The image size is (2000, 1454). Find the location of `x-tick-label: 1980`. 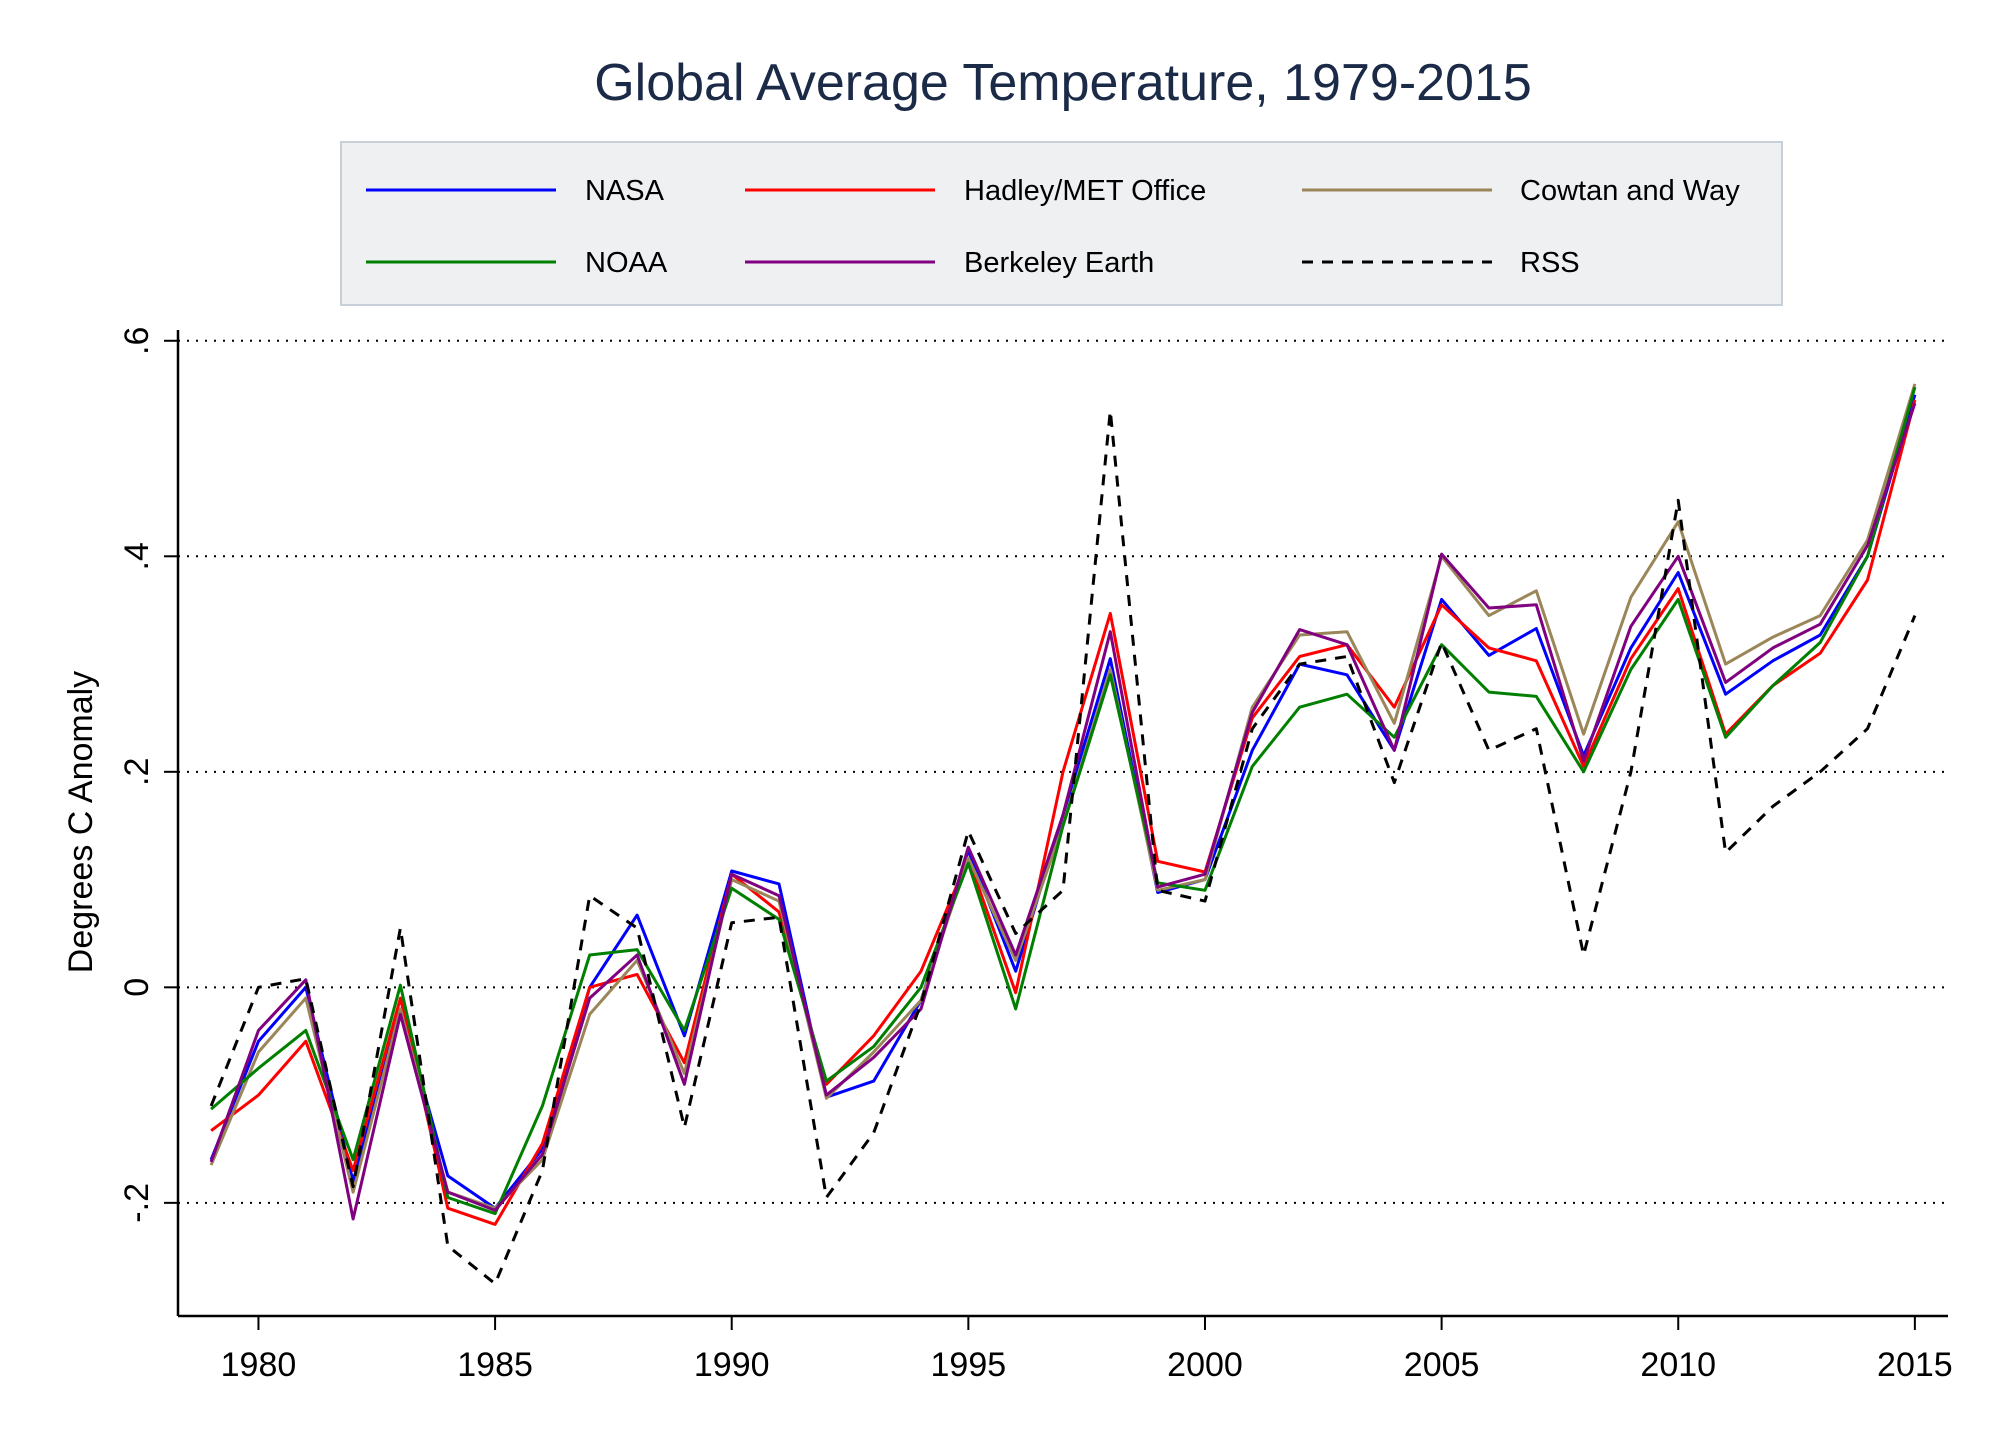

x-tick-label: 1980 is located at coordinates (259, 1365).